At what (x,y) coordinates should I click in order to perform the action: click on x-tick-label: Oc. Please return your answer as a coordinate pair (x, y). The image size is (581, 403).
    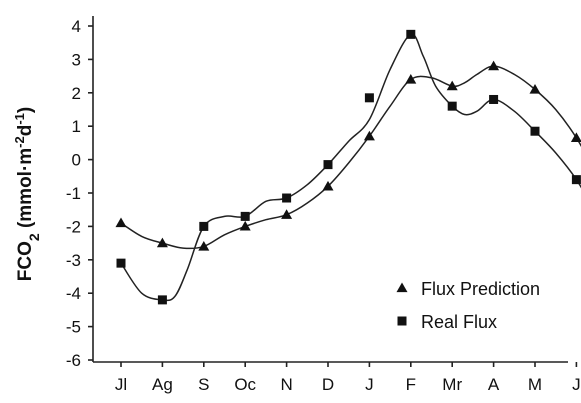
    Looking at the image, I should click on (245, 384).